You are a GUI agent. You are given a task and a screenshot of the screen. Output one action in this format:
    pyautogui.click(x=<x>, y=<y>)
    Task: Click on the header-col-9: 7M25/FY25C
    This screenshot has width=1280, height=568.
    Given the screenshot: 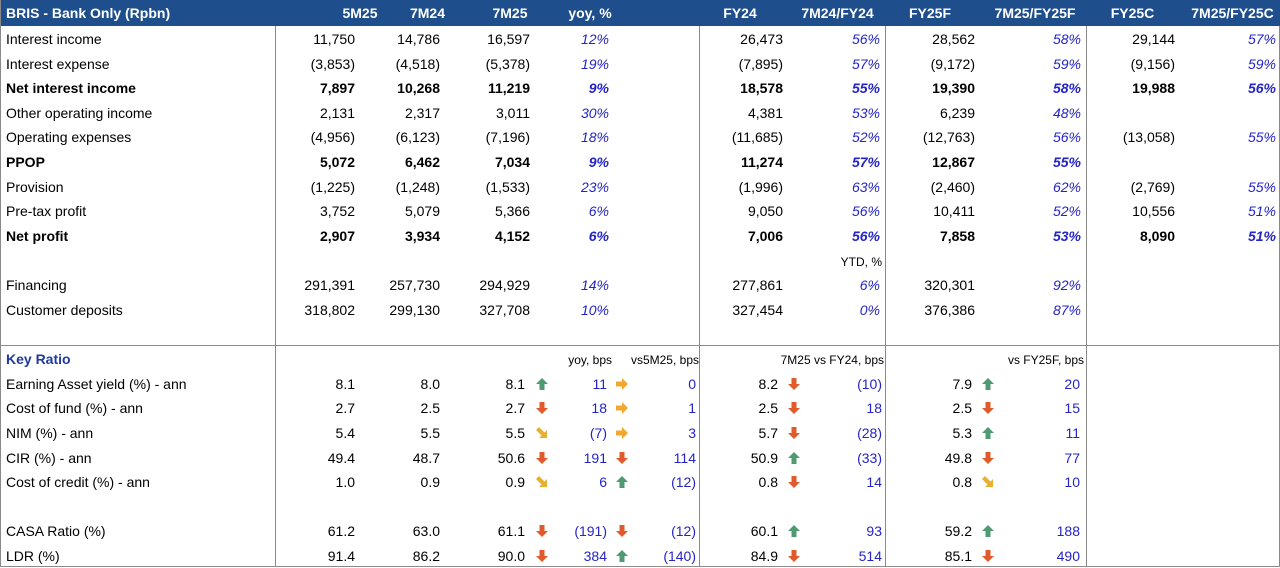 What is the action you would take?
    pyautogui.click(x=1232, y=13)
    